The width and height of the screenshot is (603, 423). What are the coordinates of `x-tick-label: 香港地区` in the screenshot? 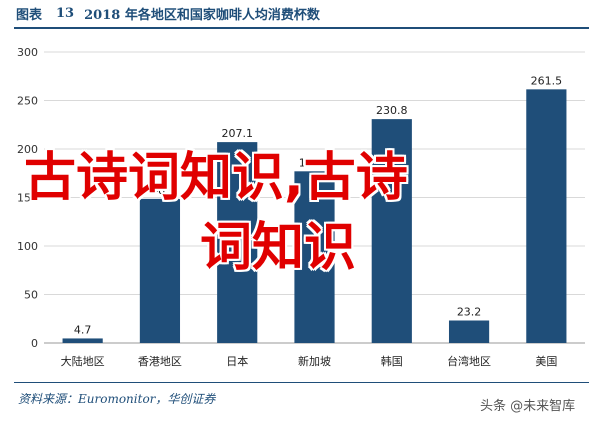 It's located at (160, 361).